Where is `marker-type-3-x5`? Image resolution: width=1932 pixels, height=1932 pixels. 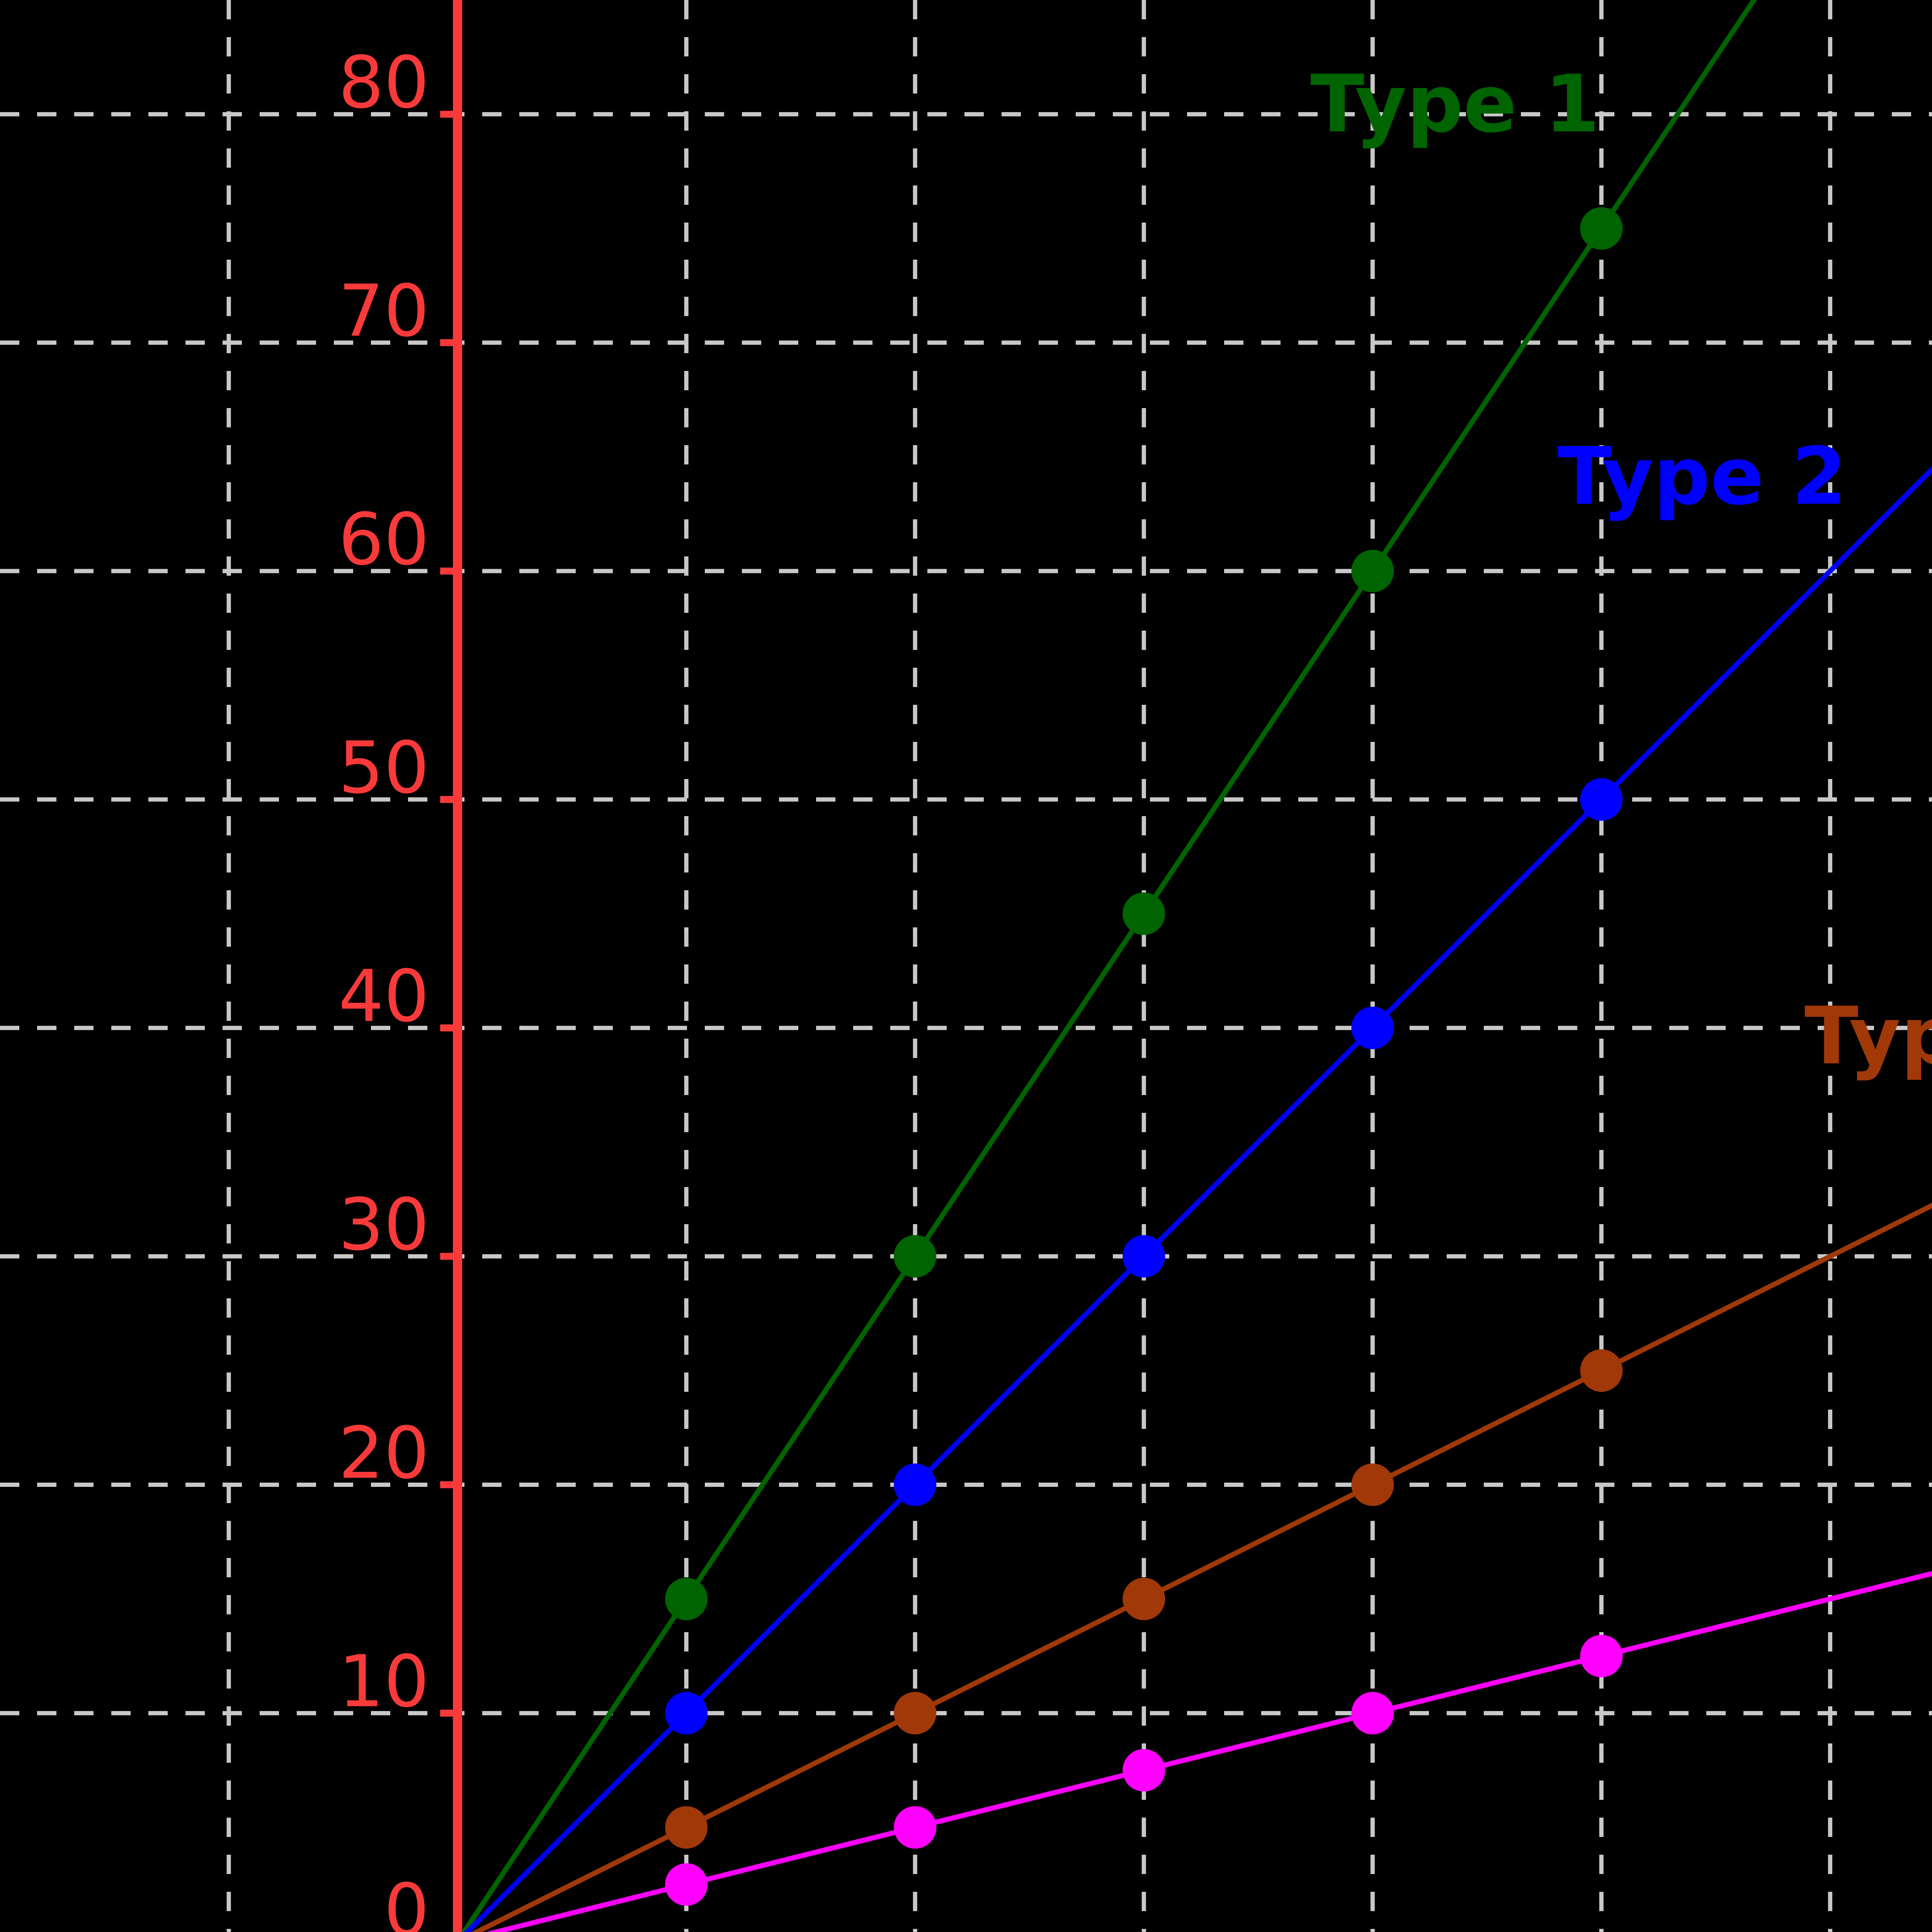
marker-type-3-x5 is located at coordinates (687, 1828).